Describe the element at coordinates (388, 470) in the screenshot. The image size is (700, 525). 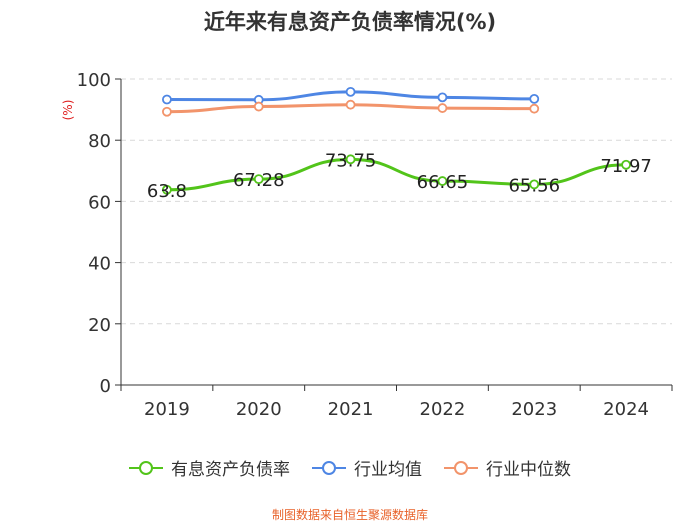
I see `legend-label: 行业均值` at that location.